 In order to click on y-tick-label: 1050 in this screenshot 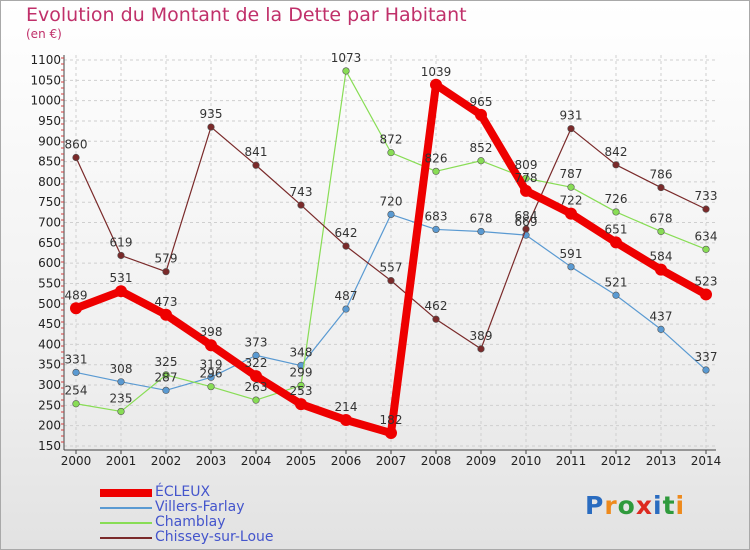, I will do `click(45, 80)`.